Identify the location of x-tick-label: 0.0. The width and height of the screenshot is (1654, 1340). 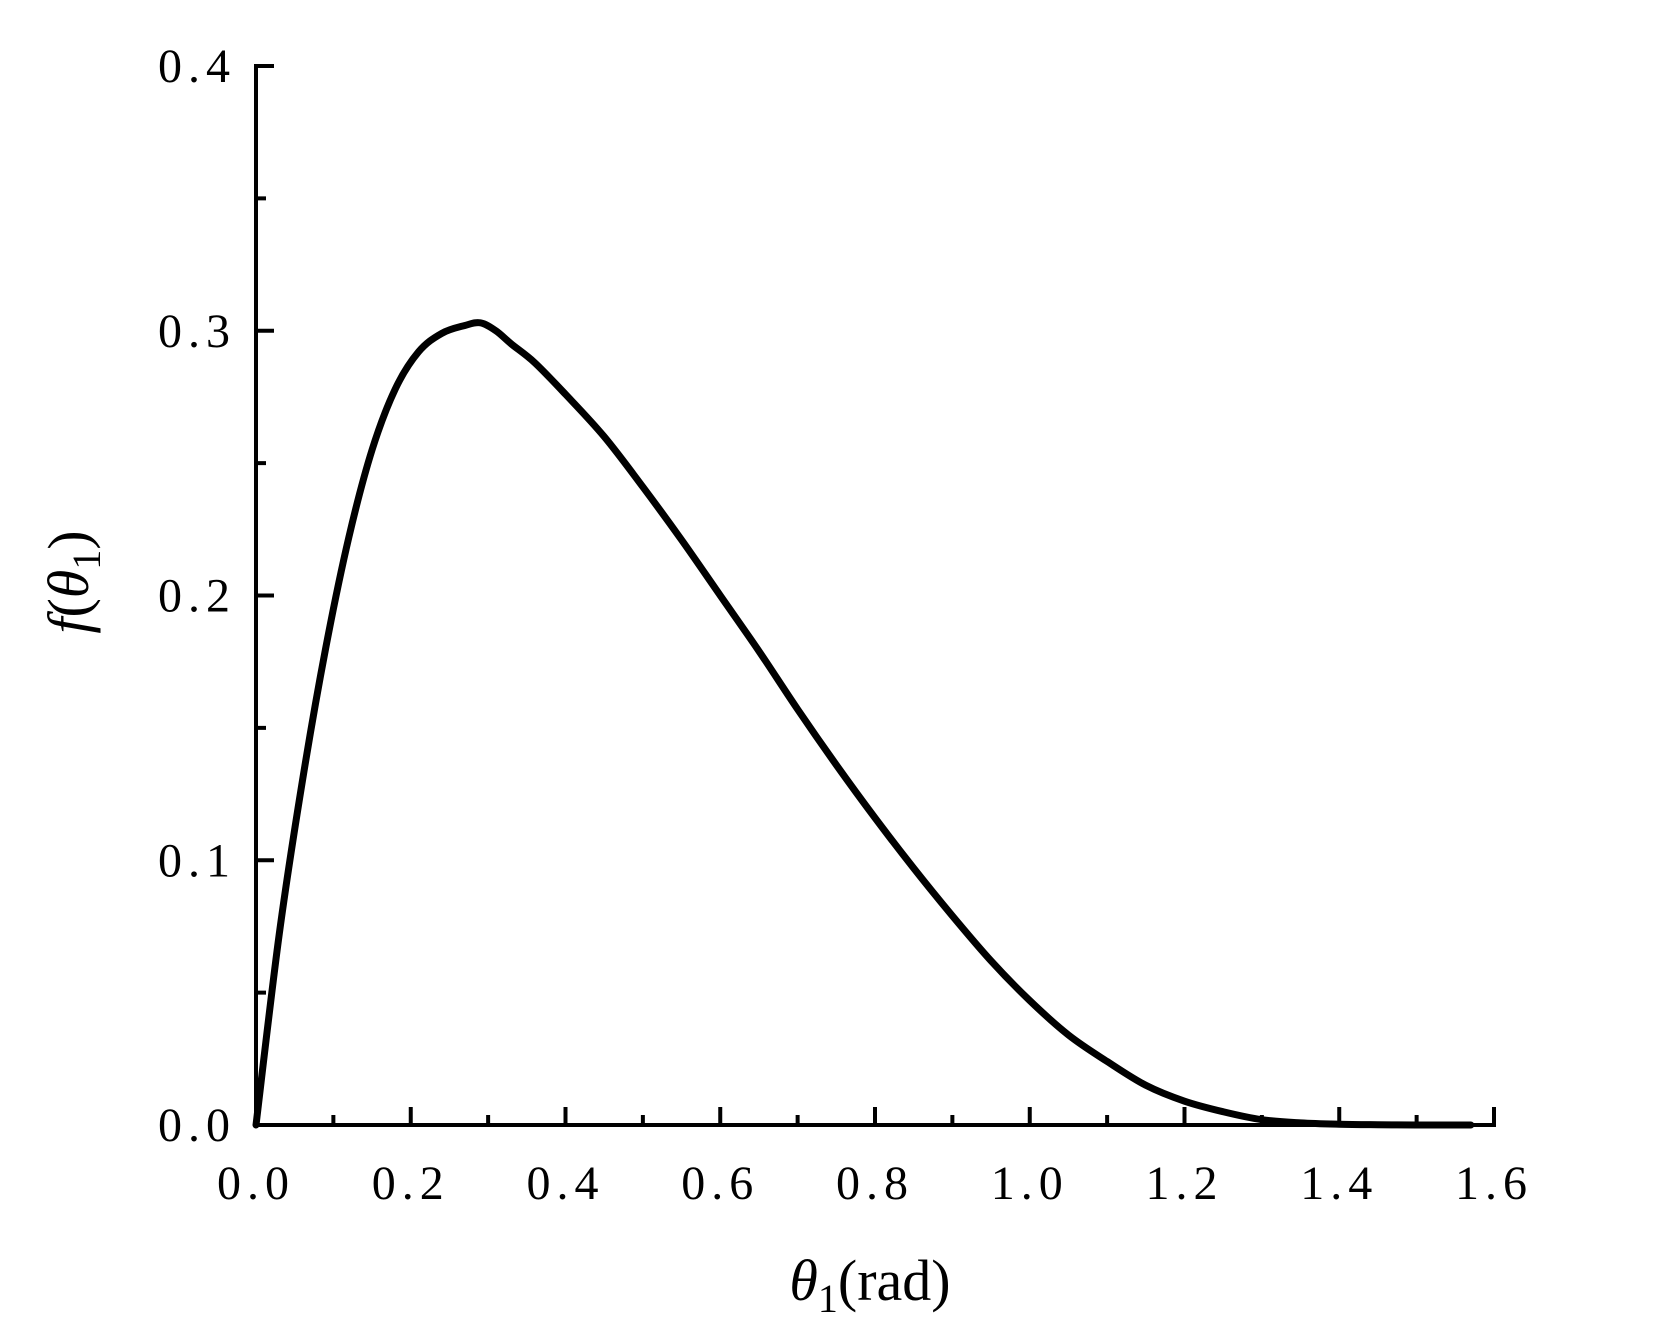
(256, 1183).